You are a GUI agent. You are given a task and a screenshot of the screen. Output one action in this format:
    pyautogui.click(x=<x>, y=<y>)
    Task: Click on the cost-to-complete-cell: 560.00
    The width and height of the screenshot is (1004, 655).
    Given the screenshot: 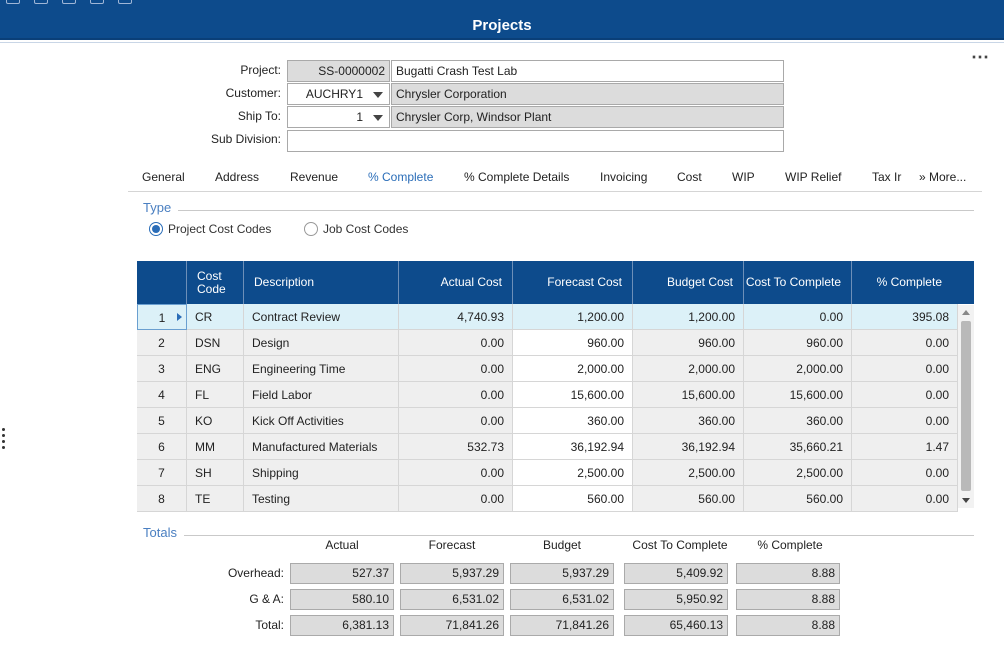 What is the action you would take?
    pyautogui.click(x=798, y=499)
    